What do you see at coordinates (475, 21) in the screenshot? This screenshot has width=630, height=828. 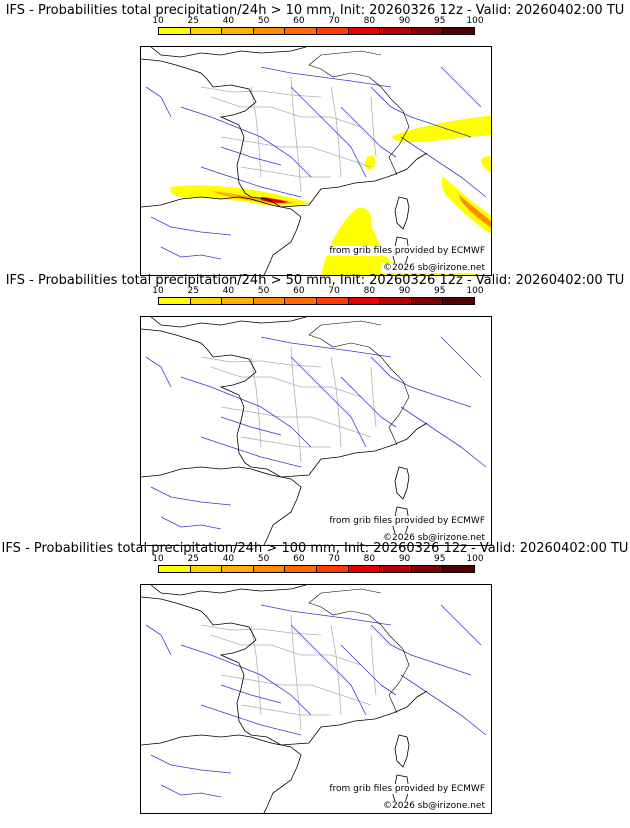 I see `colorbar-tick-label: 100` at bounding box center [475, 21].